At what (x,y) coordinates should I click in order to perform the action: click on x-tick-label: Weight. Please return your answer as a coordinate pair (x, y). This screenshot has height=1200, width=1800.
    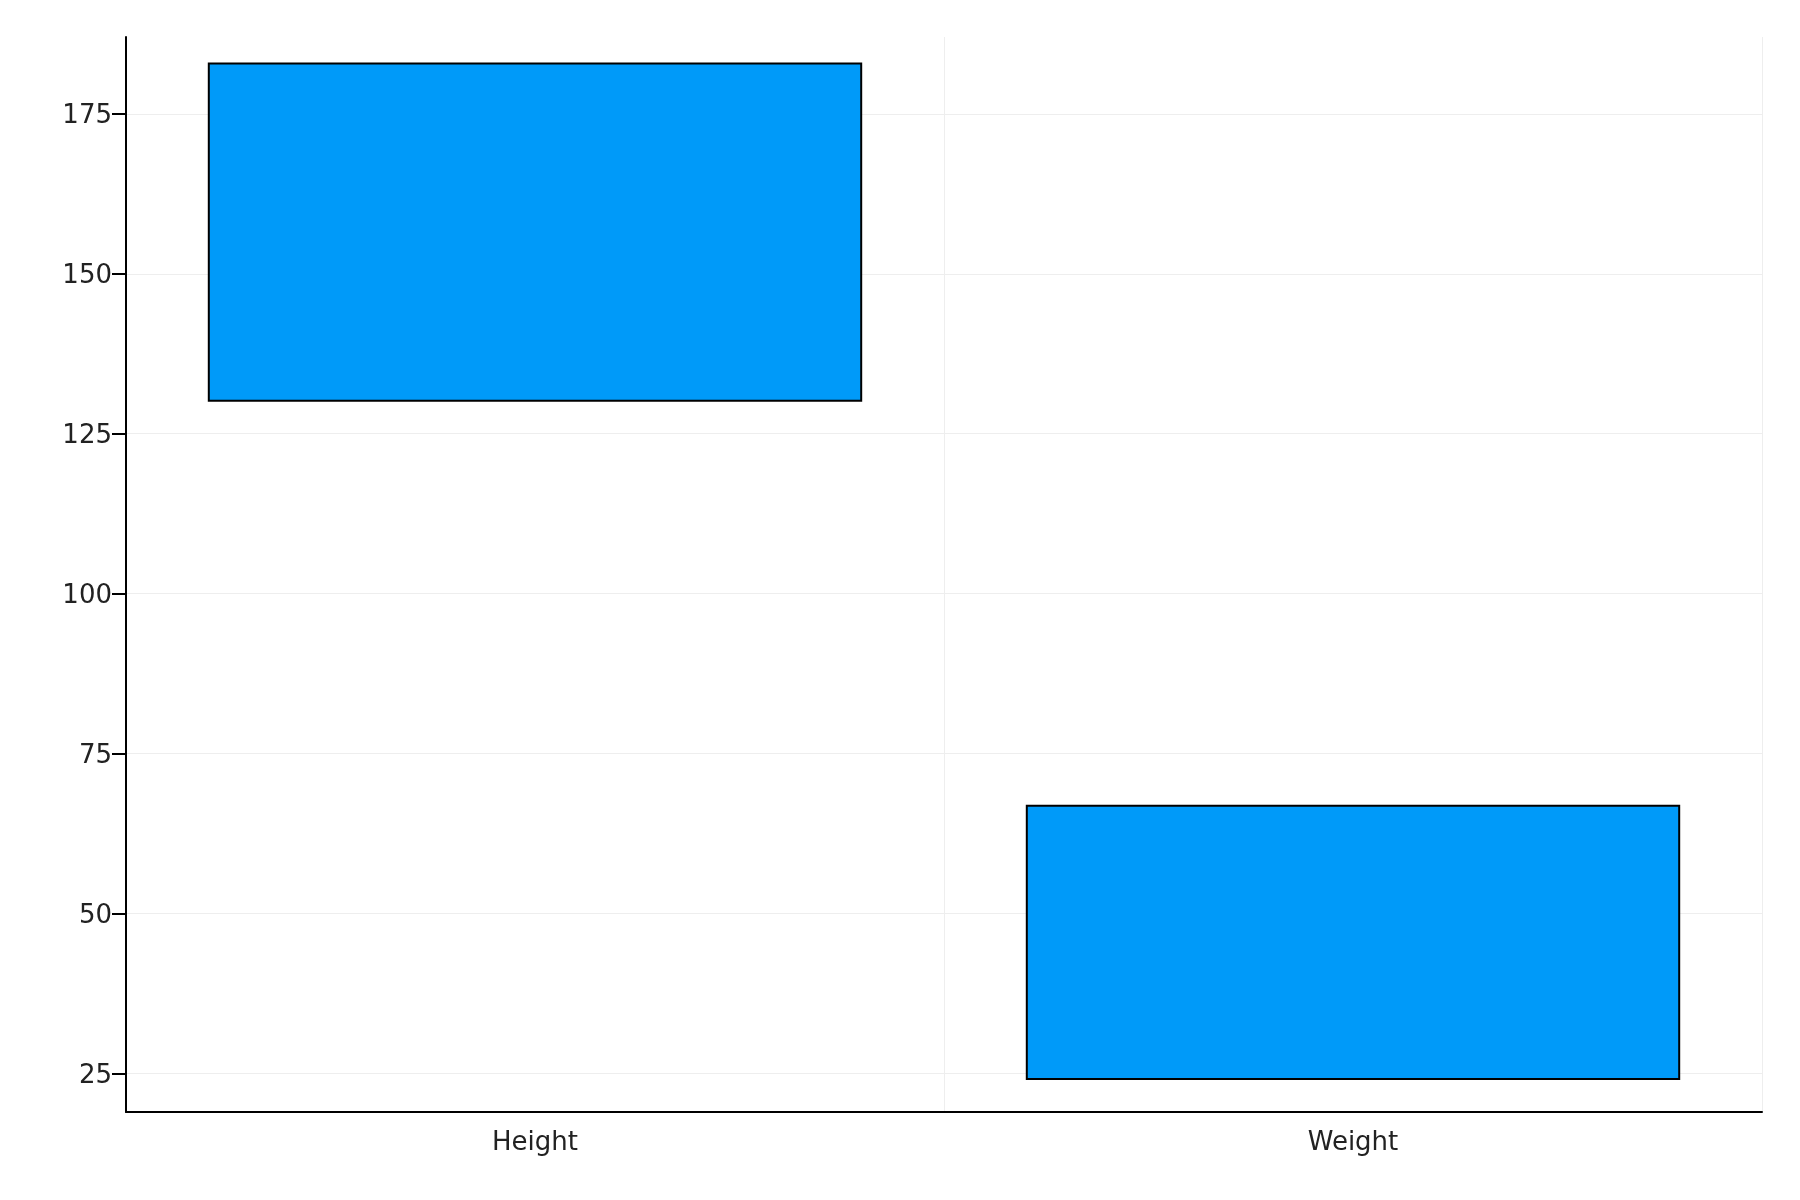
    Looking at the image, I should click on (1353, 1141).